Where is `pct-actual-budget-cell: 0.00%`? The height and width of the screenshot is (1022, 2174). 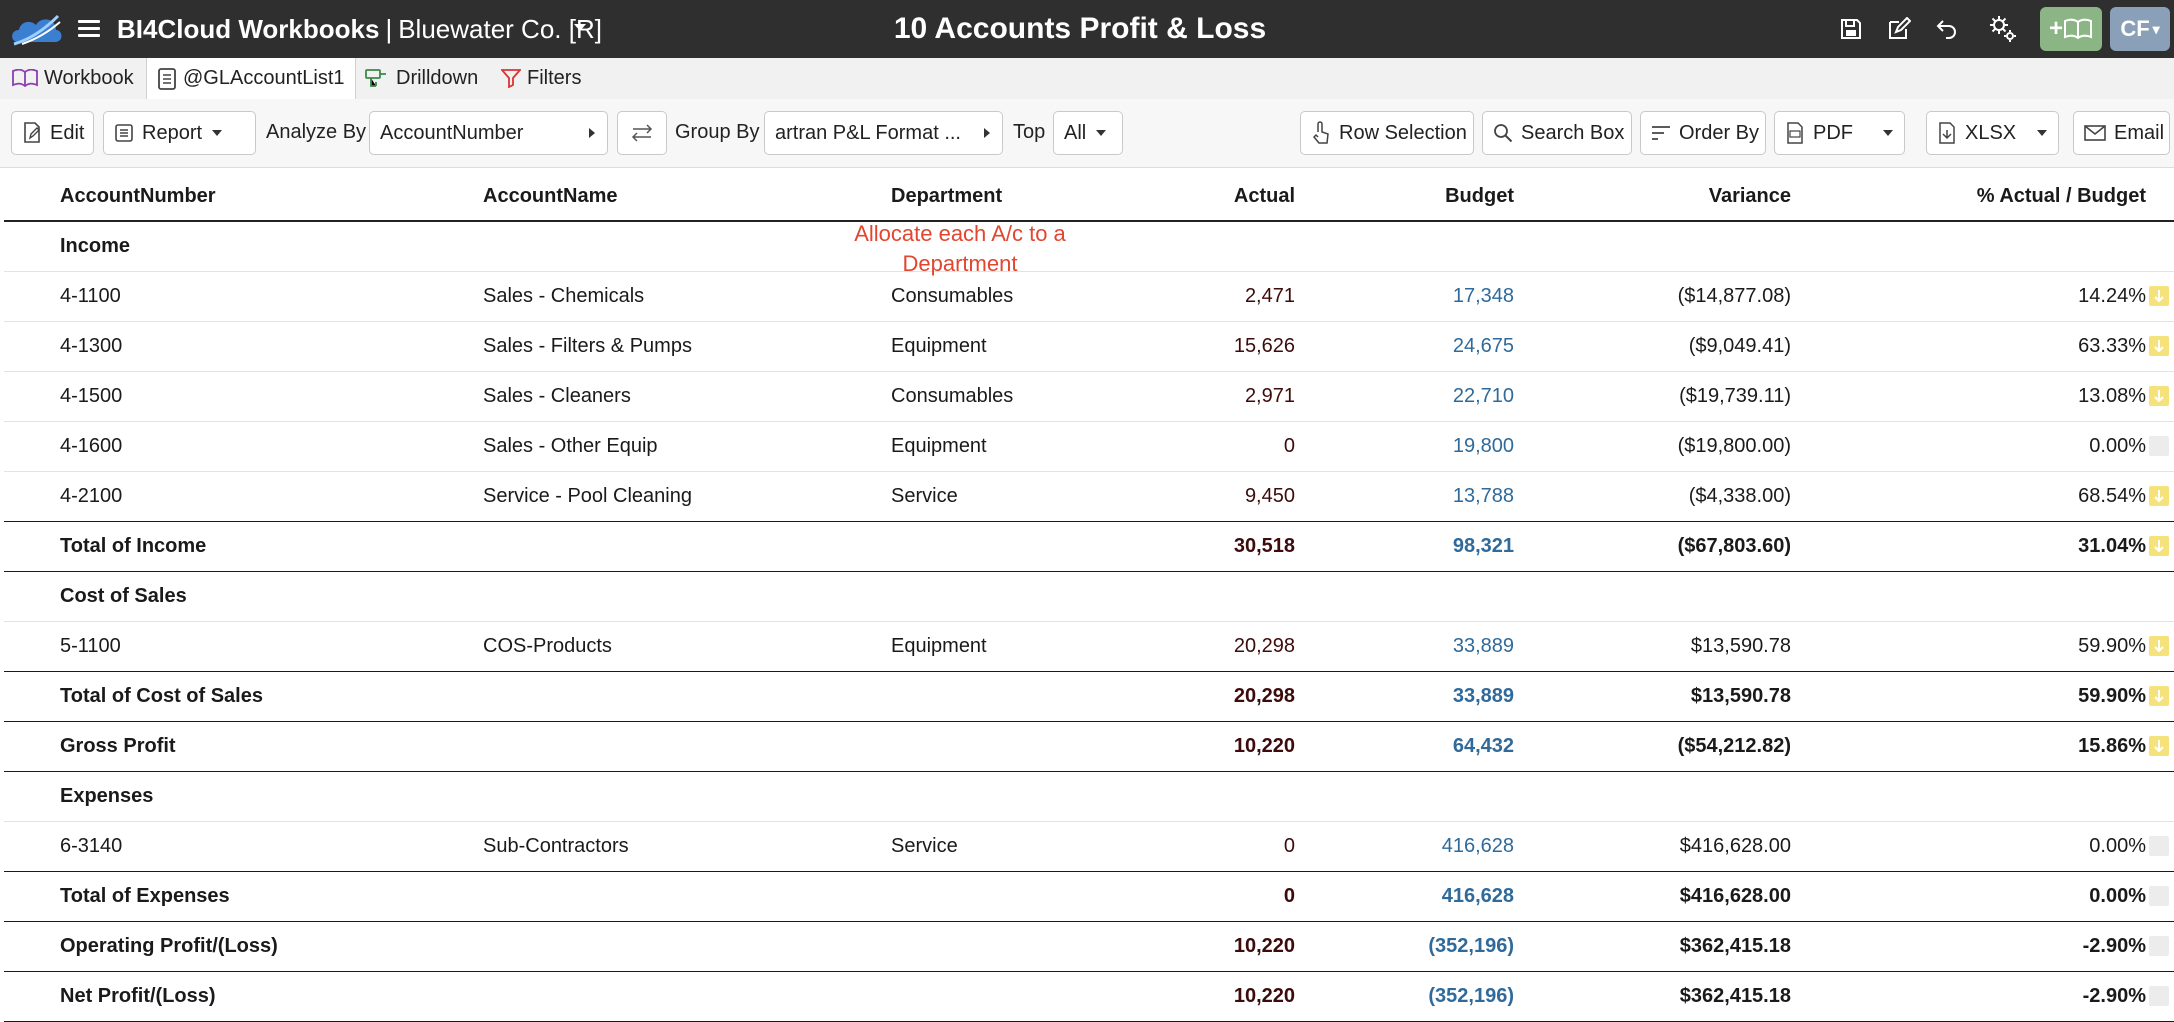 pct-actual-budget-cell: 0.00% is located at coordinates (2117, 846).